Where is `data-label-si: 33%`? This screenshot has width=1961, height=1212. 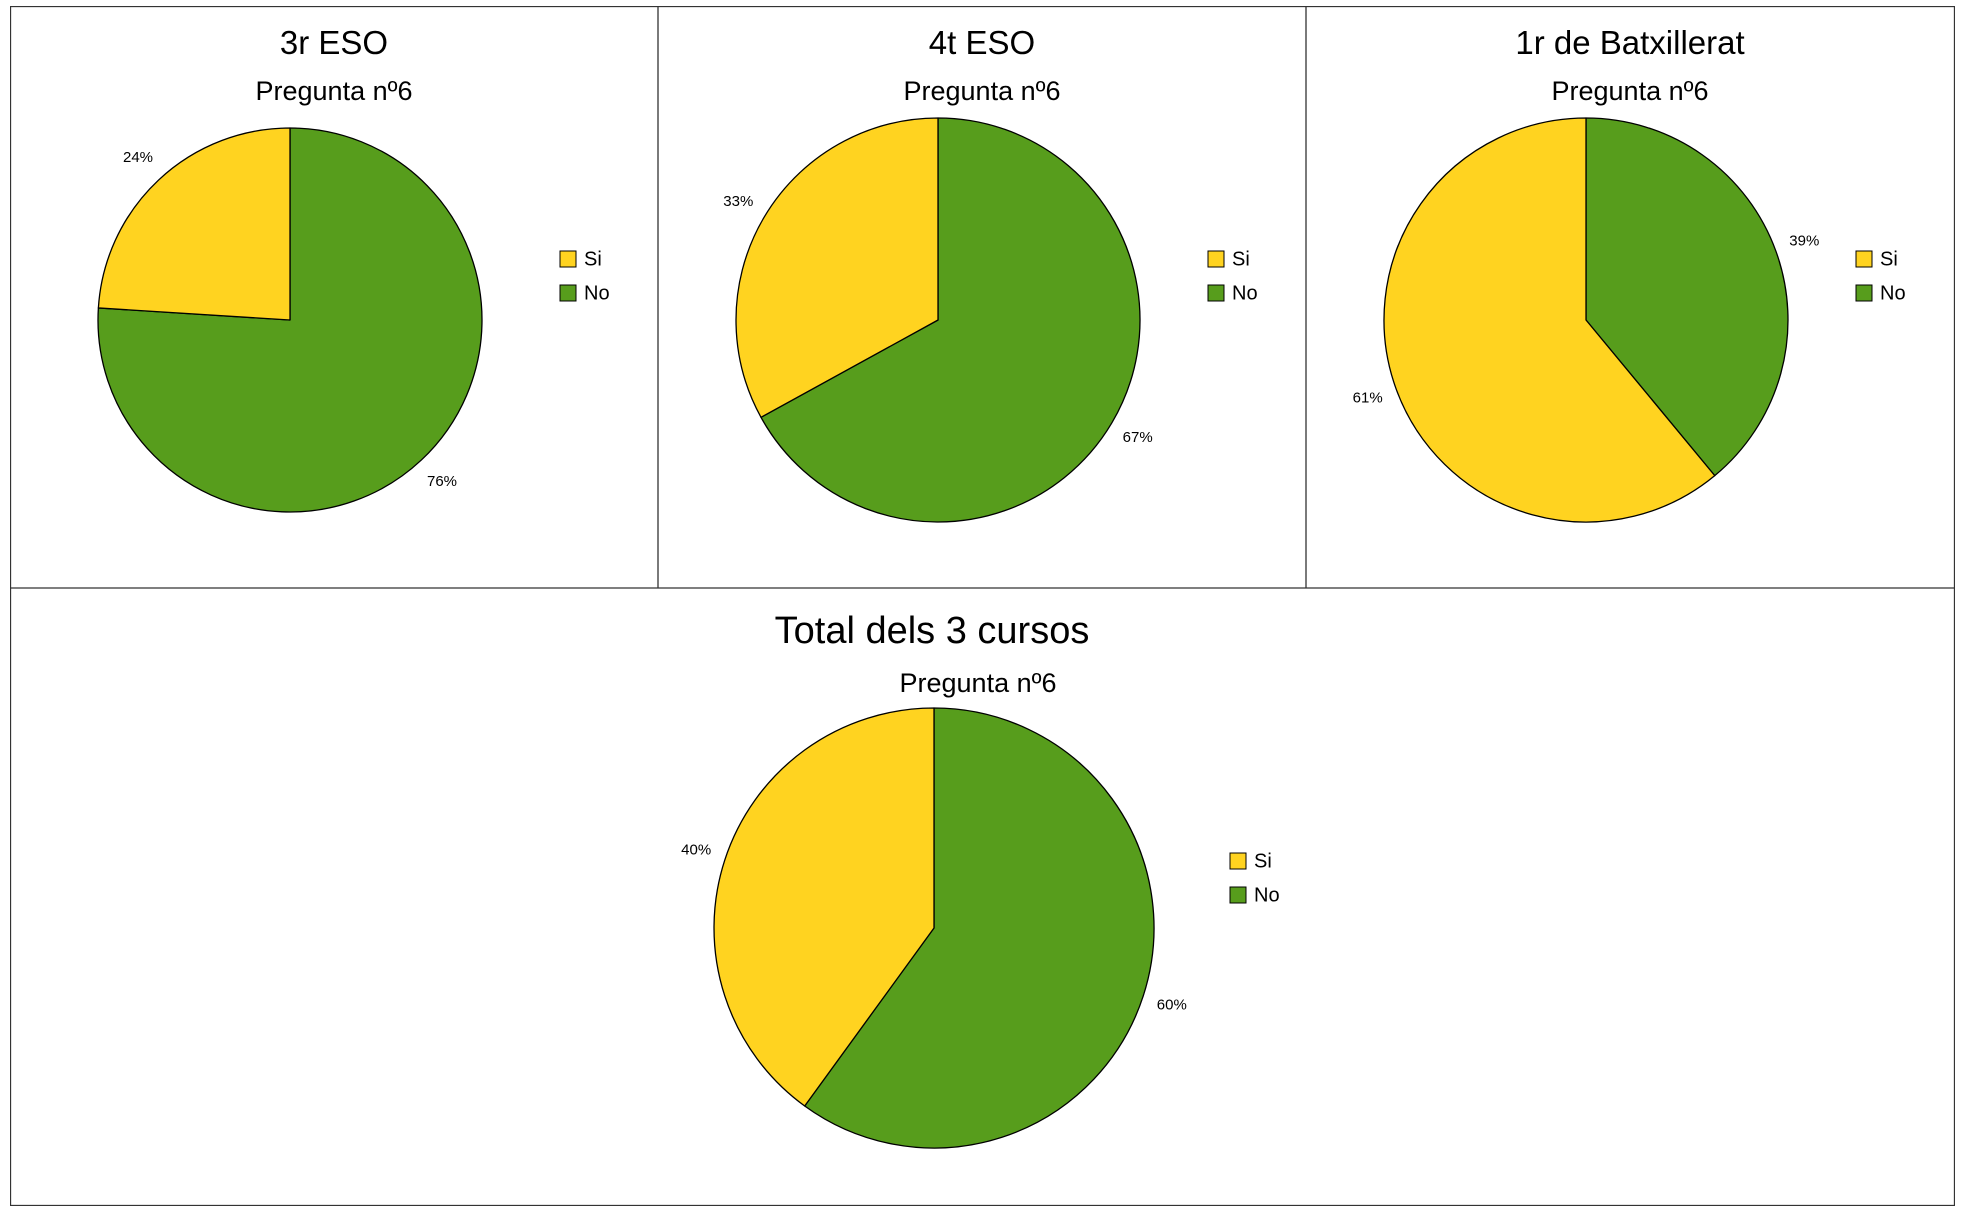
data-label-si: 33% is located at coordinates (738, 201).